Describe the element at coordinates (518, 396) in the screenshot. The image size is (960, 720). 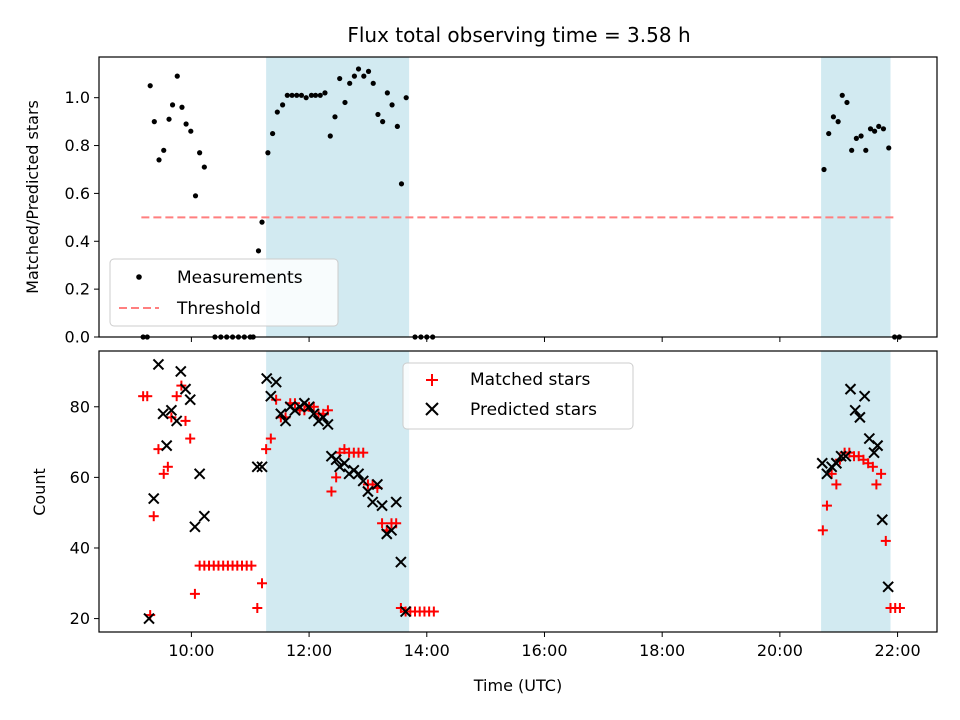
I see `bottom-legend: Matched stars Predicted stars` at that location.